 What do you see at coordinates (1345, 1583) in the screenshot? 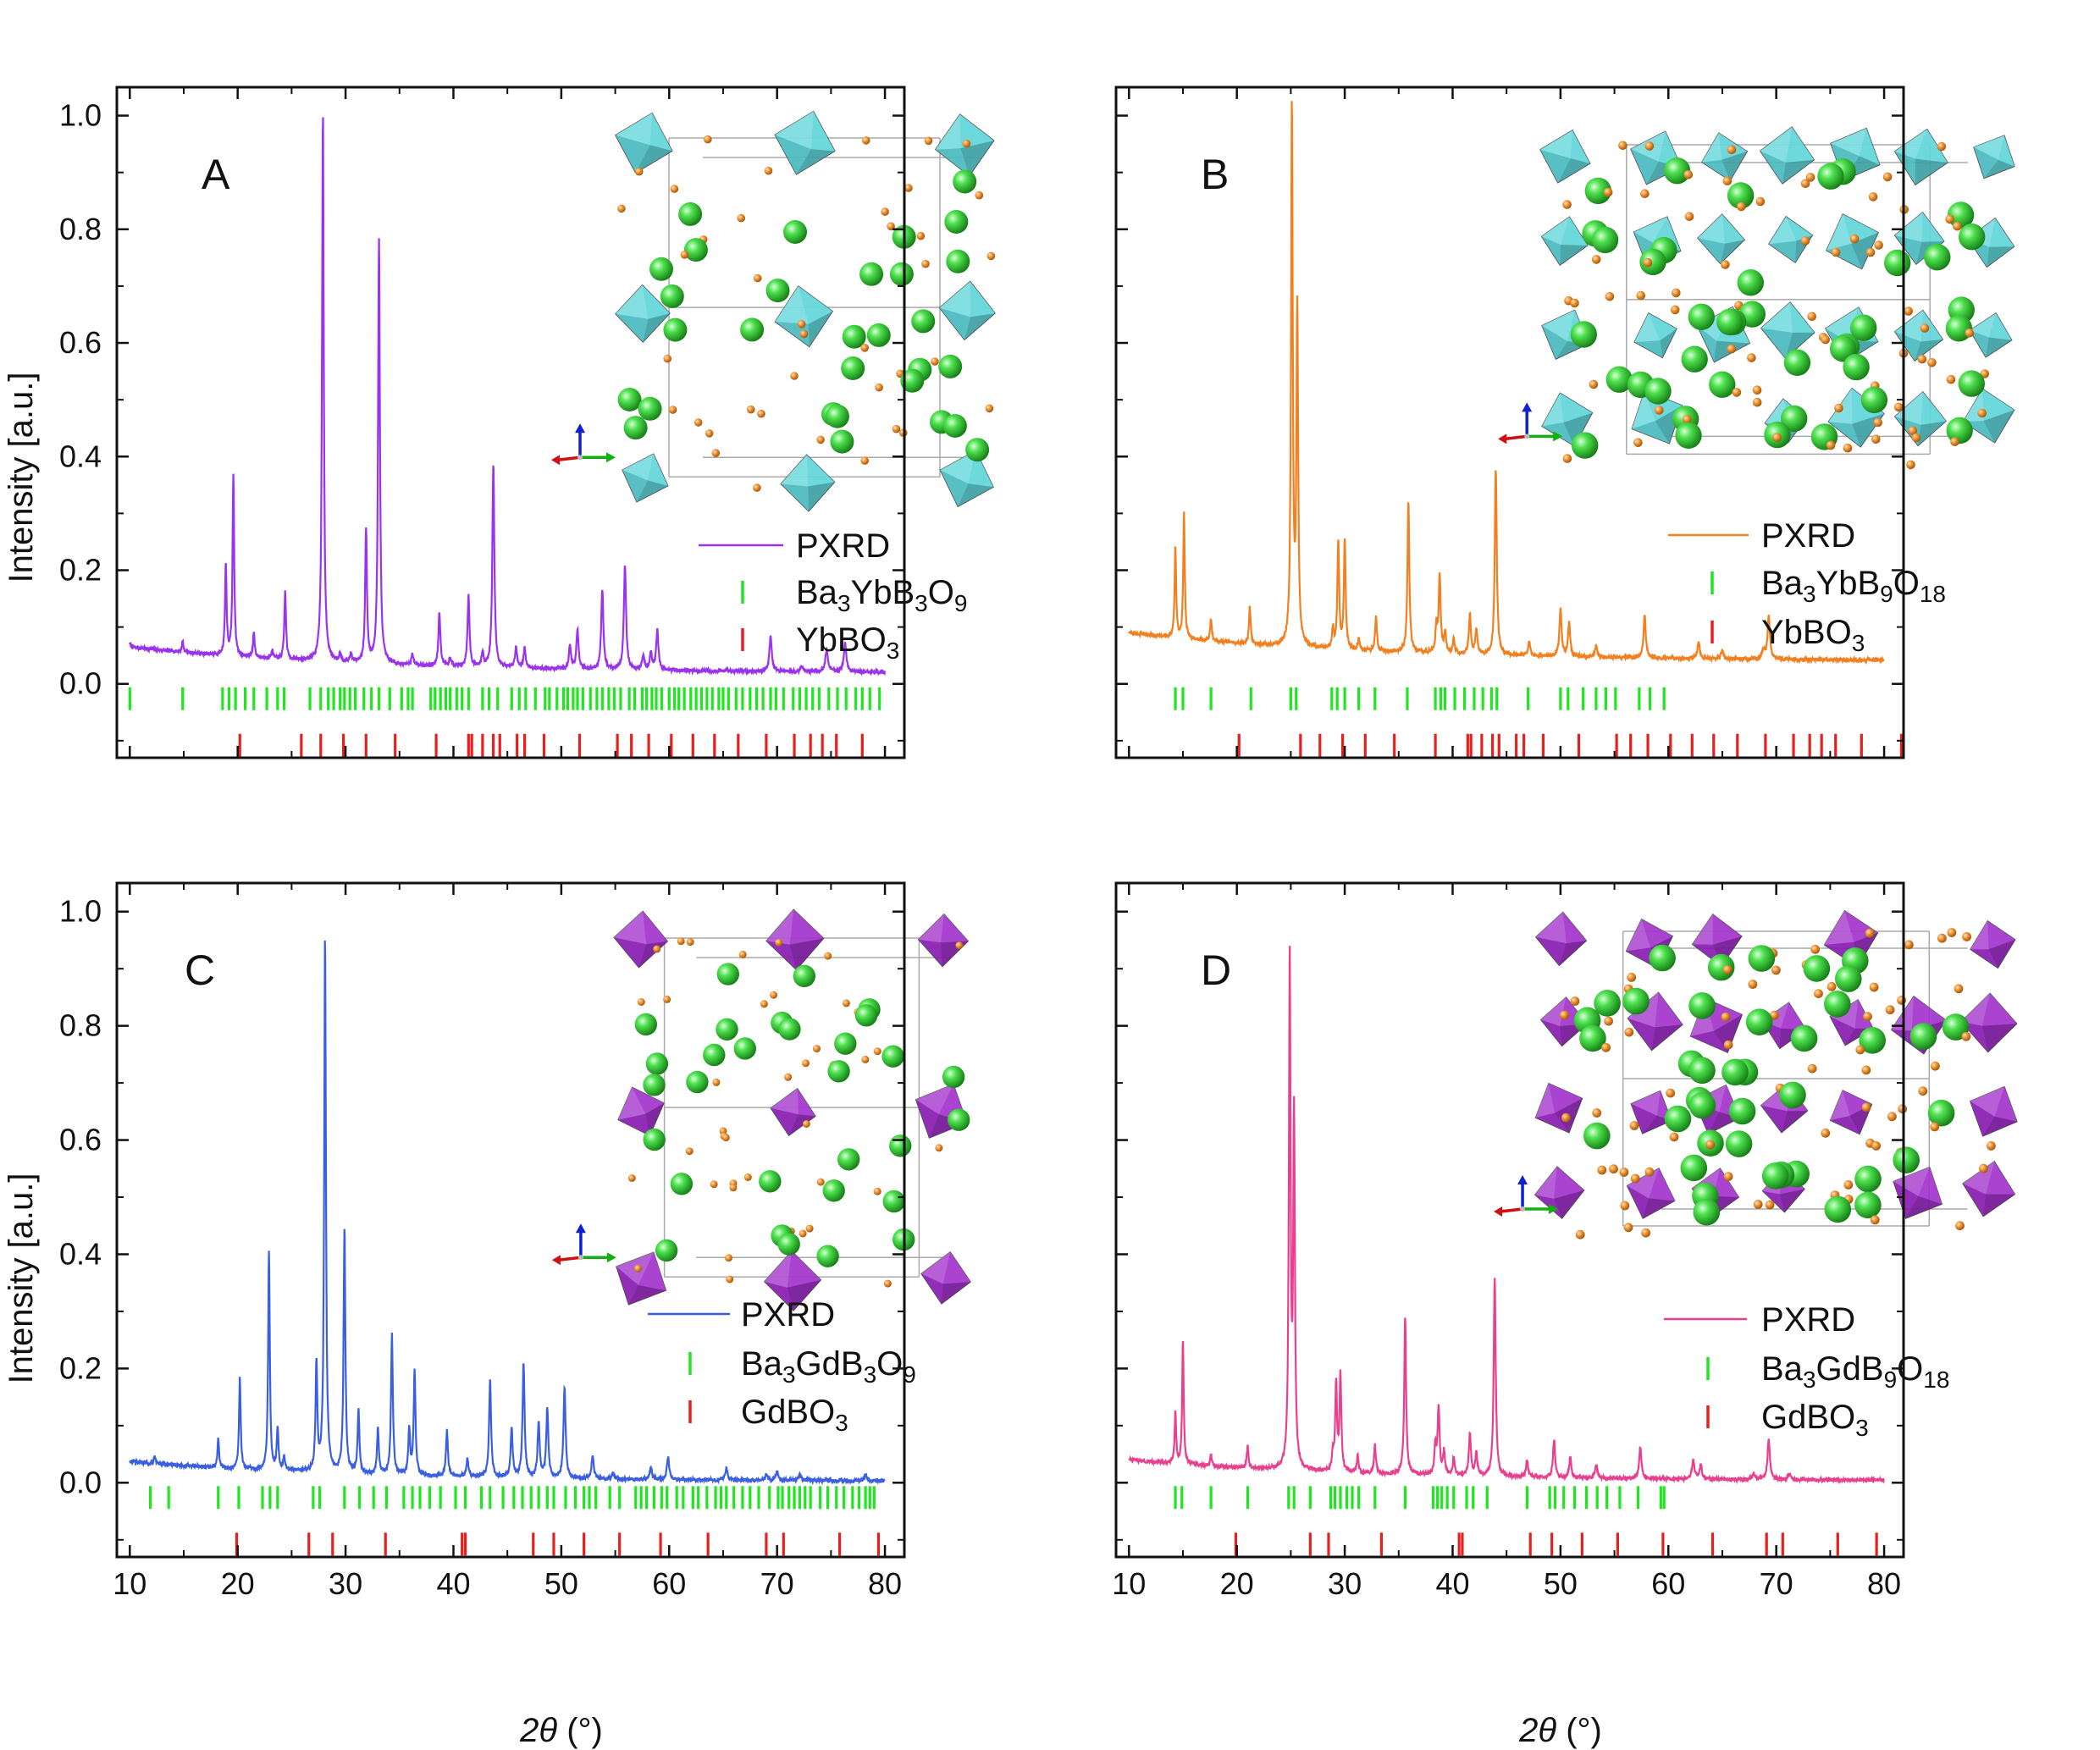
I see `x-tick-label: 30` at bounding box center [1345, 1583].